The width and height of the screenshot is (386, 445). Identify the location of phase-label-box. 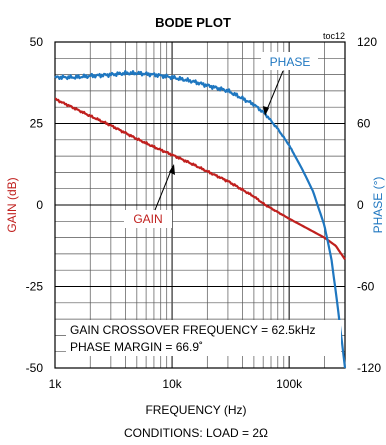
(289, 61).